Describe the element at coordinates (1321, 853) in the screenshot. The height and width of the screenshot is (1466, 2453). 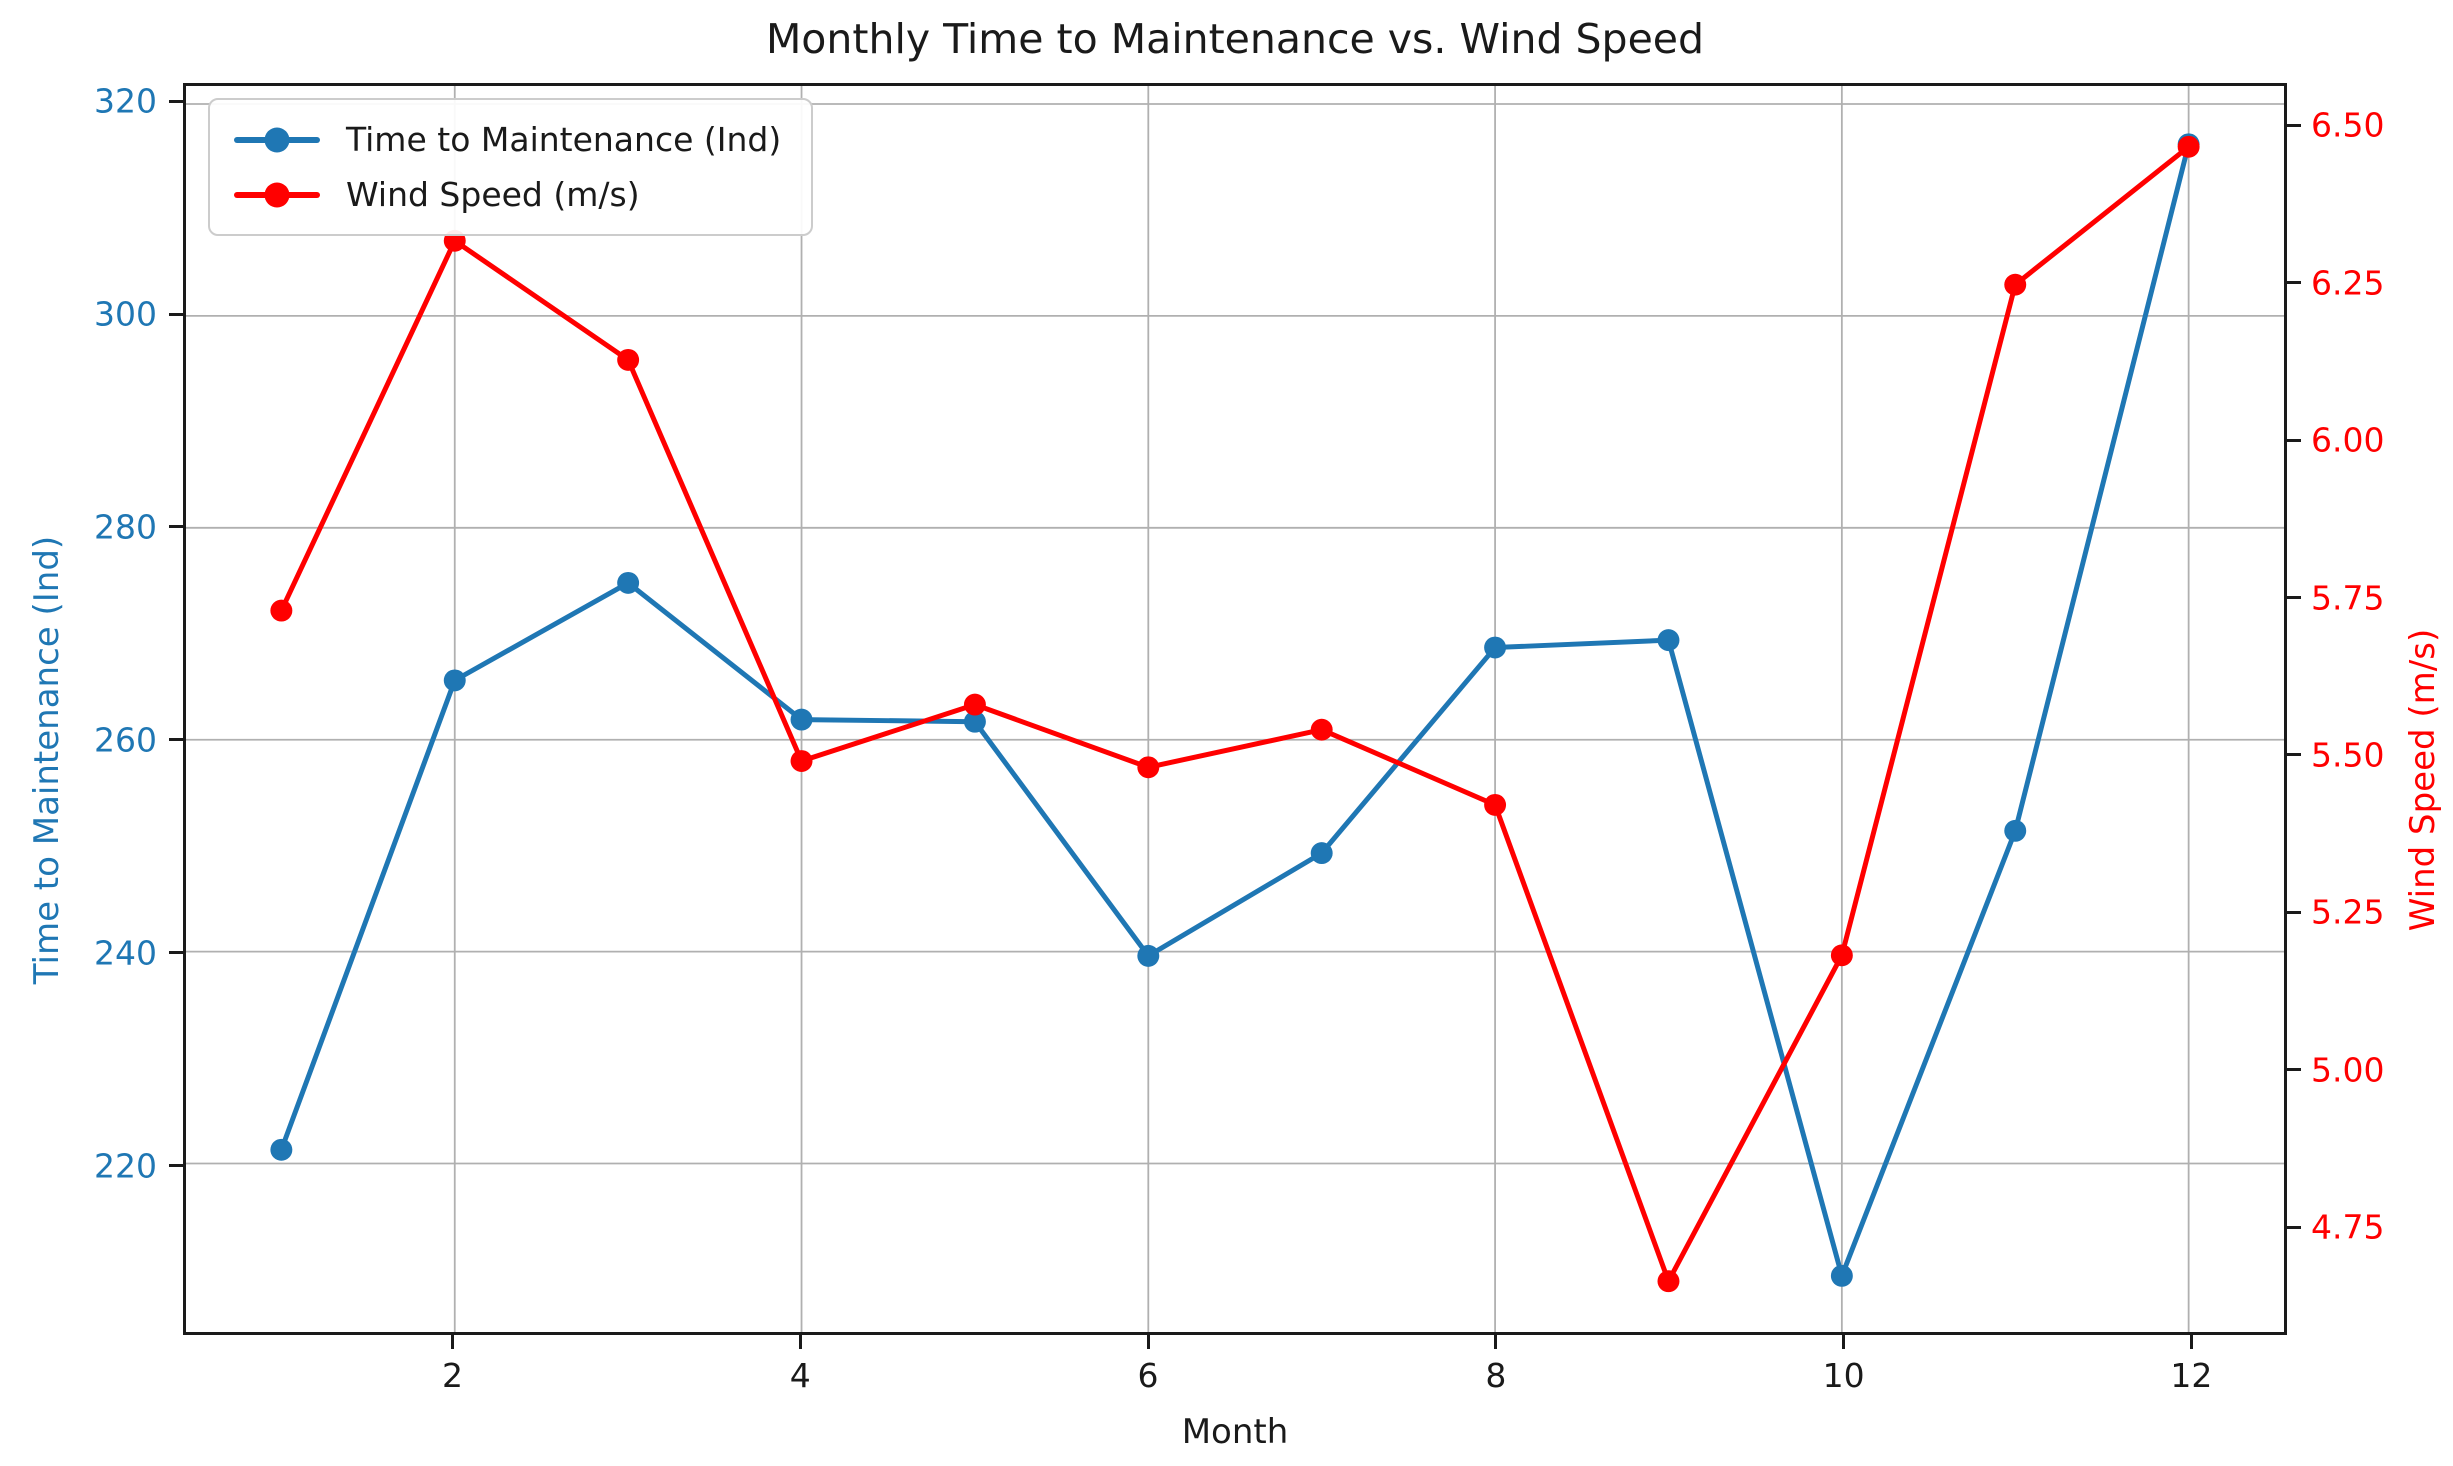
I see `data-point-s0-m7` at that location.